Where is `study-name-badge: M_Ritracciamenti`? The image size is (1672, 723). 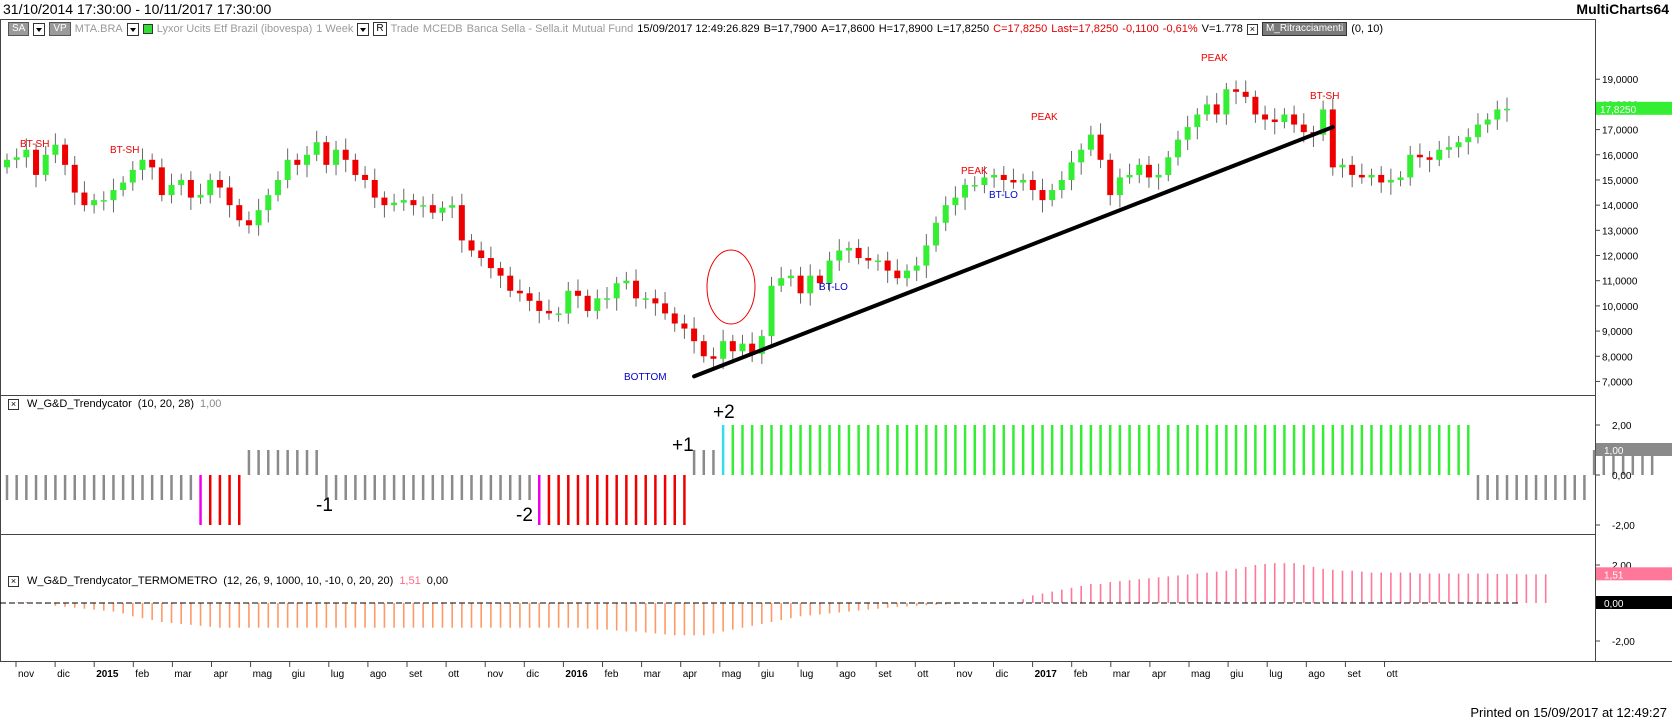 study-name-badge: M_Ritracciamenti is located at coordinates (1304, 29).